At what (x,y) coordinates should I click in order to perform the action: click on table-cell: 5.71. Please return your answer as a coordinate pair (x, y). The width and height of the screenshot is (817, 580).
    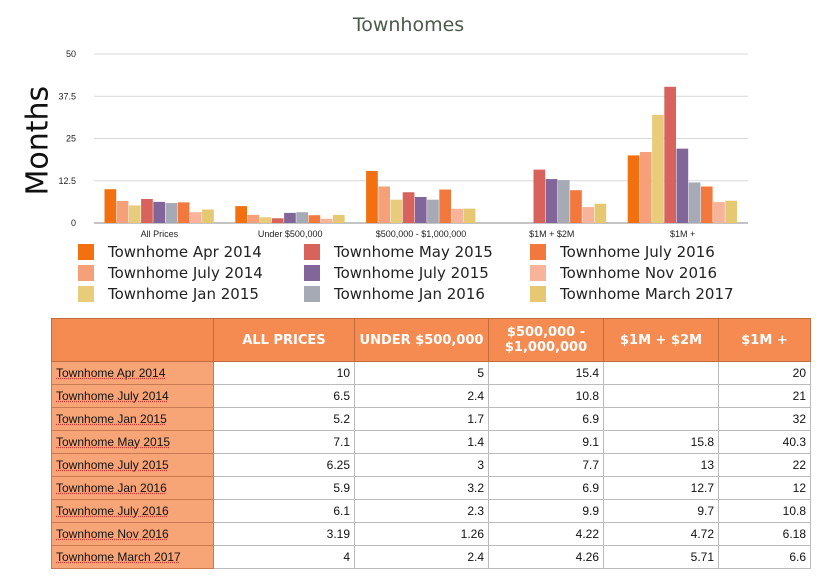
    Looking at the image, I should click on (661, 557).